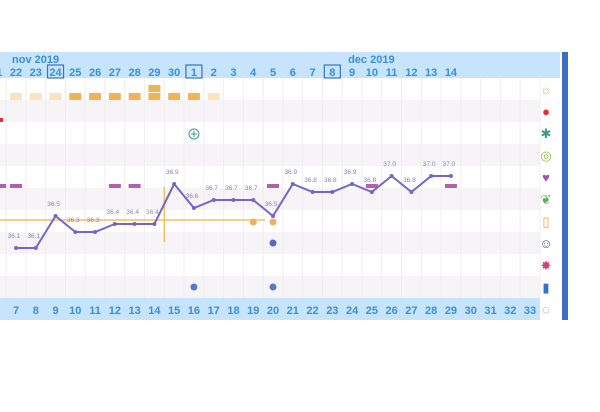 The width and height of the screenshot is (600, 412). What do you see at coordinates (194, 287) in the screenshot?
I see `note-dot` at bounding box center [194, 287].